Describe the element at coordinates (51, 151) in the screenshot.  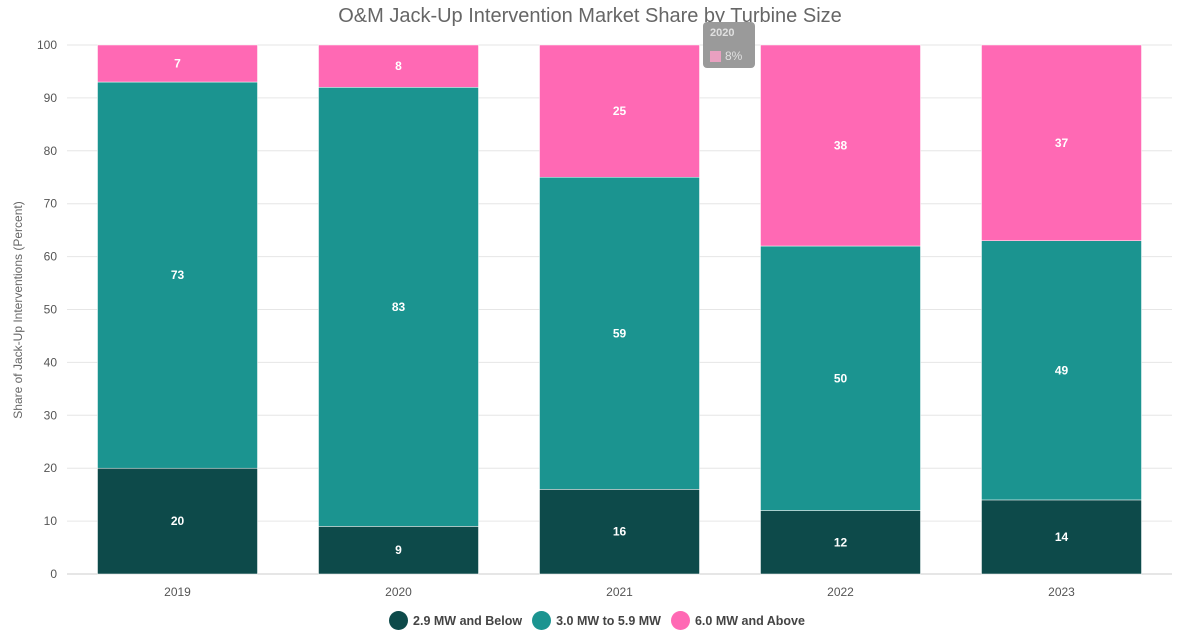
I see `y-tick-label: 80` at that location.